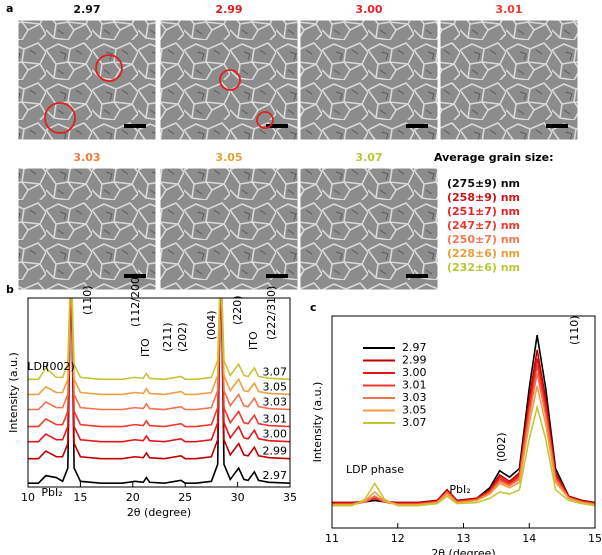 This screenshot has width=602, height=555. I want to click on x-tick-label: 25, so click(185, 497).